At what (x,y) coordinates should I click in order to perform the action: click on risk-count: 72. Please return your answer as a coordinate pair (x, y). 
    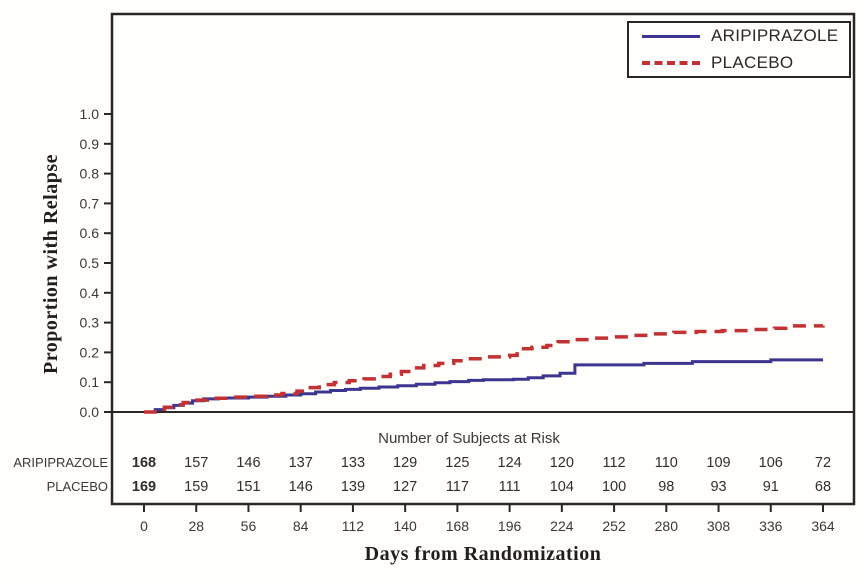
    Looking at the image, I should click on (823, 463).